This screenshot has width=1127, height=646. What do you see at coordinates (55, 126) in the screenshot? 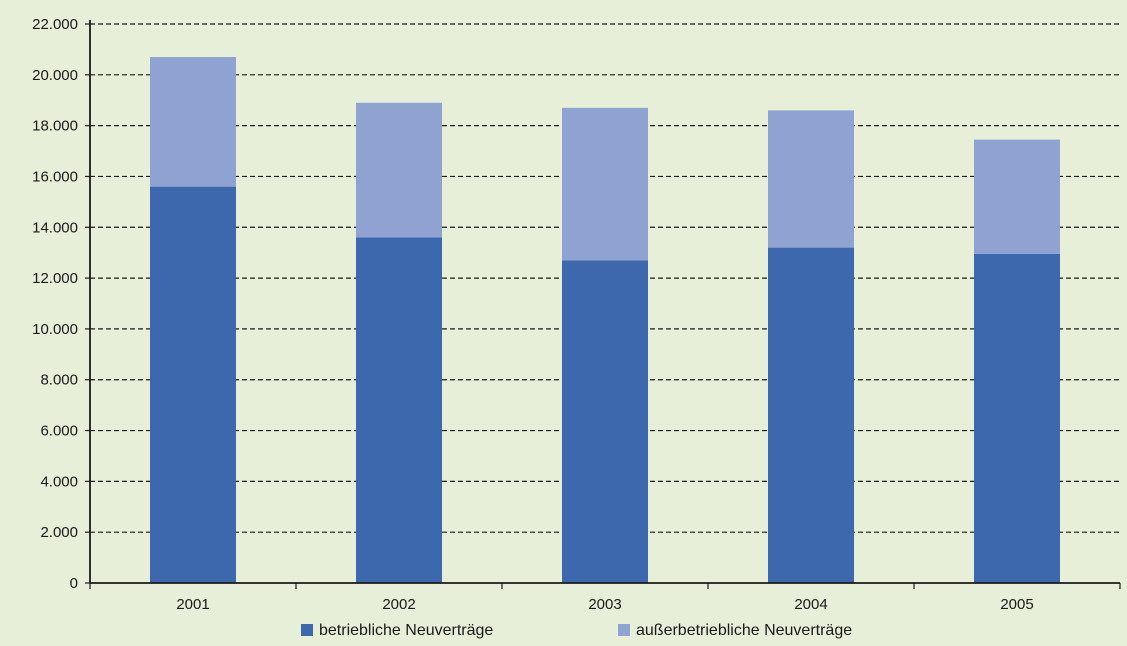
I see `y-tick-label: 18.000` at bounding box center [55, 126].